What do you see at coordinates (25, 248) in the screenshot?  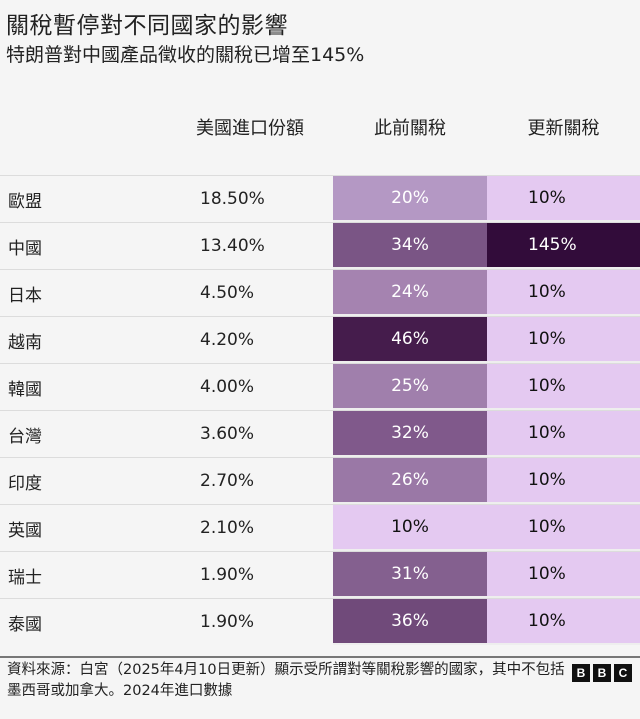 I see `country-cell: 中國` at bounding box center [25, 248].